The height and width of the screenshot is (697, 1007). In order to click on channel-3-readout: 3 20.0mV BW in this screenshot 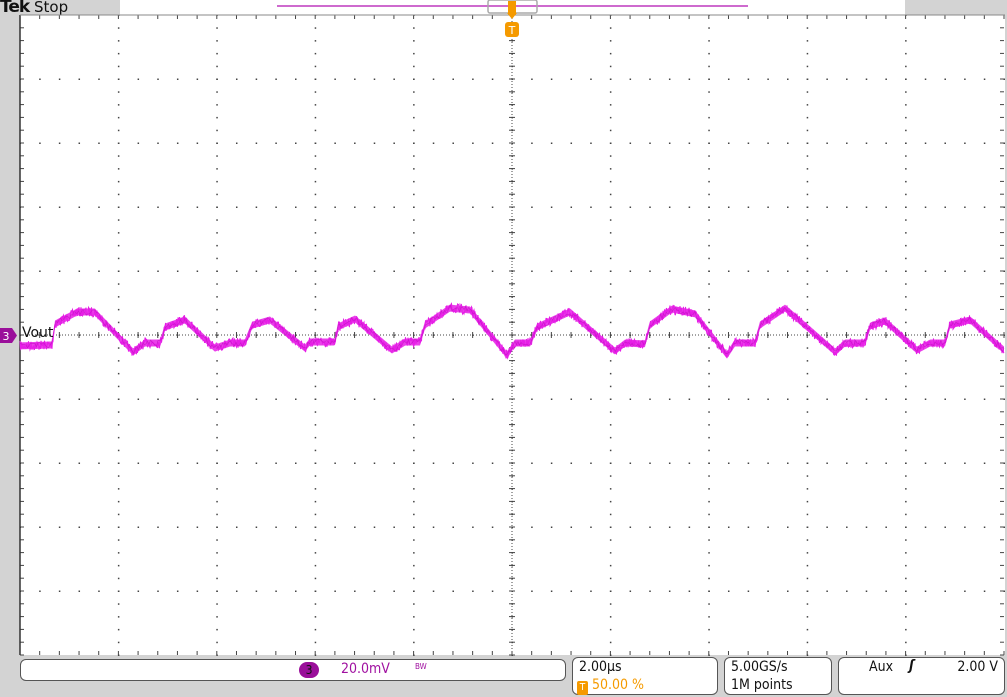, I will do `click(293, 670)`.